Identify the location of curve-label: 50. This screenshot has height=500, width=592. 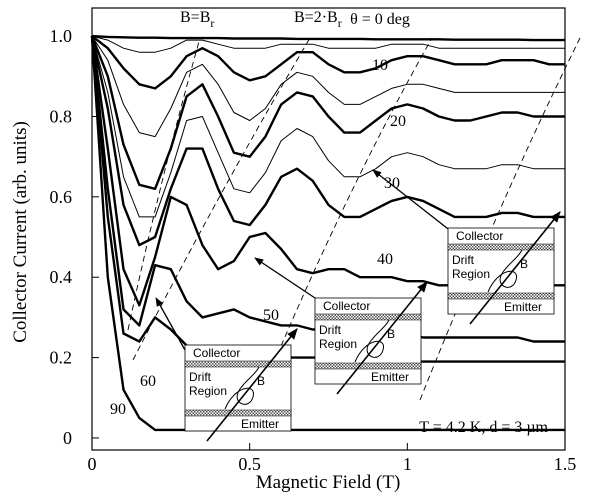
(271, 315).